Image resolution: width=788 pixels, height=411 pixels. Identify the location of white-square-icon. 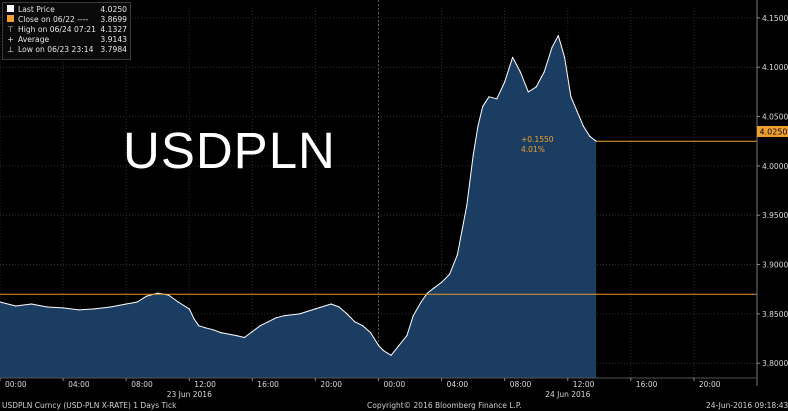
(10, 10).